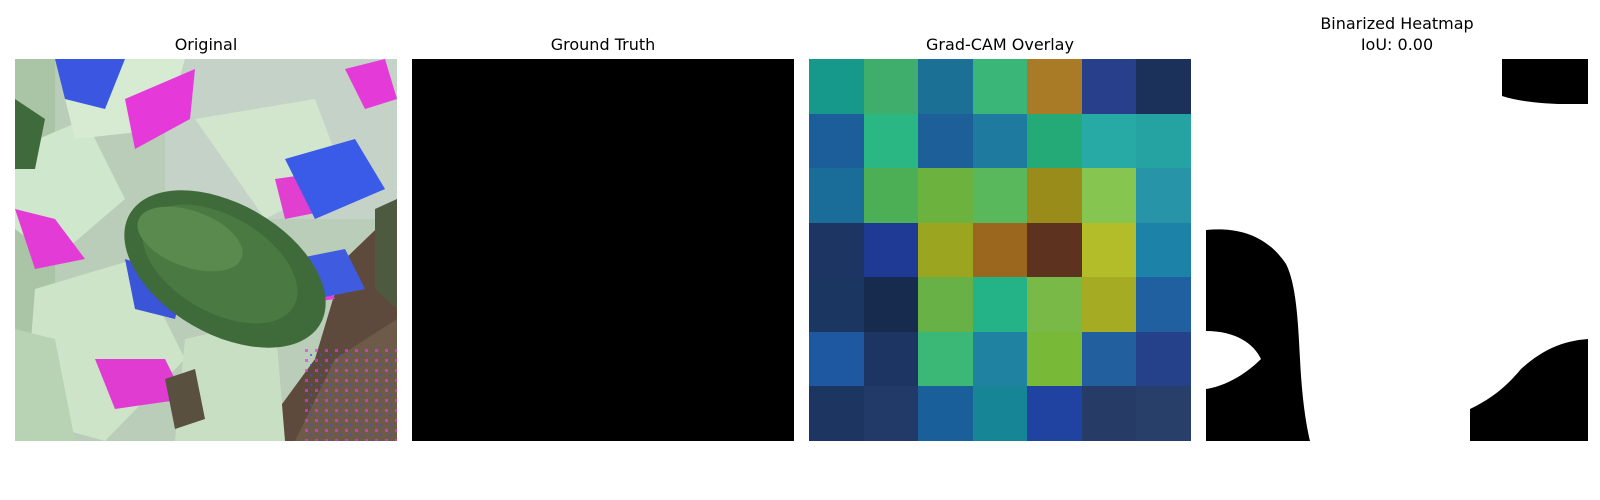 This screenshot has width=1600, height=500. Describe the element at coordinates (1397, 34) in the screenshot. I see `panel-title: Binarized Heatmap IoU: 0.00` at that location.